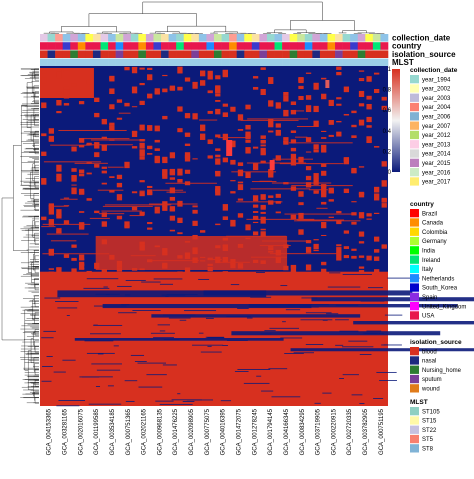 Image resolution: width=474 pixels, height=479 pixels. What do you see at coordinates (208, 431) in the screenshot?
I see `column-label: GCA_000775075` at bounding box center [208, 431].